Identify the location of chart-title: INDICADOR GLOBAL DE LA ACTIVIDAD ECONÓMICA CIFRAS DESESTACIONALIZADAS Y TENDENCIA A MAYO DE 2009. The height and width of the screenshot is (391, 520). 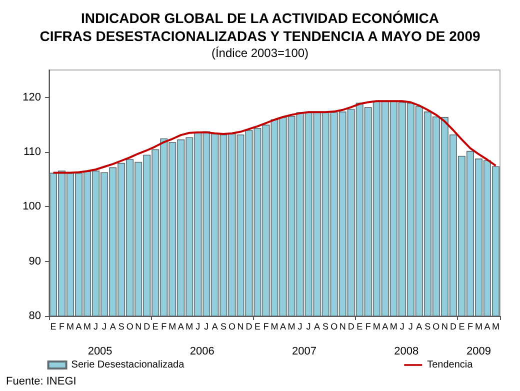
(260, 27).